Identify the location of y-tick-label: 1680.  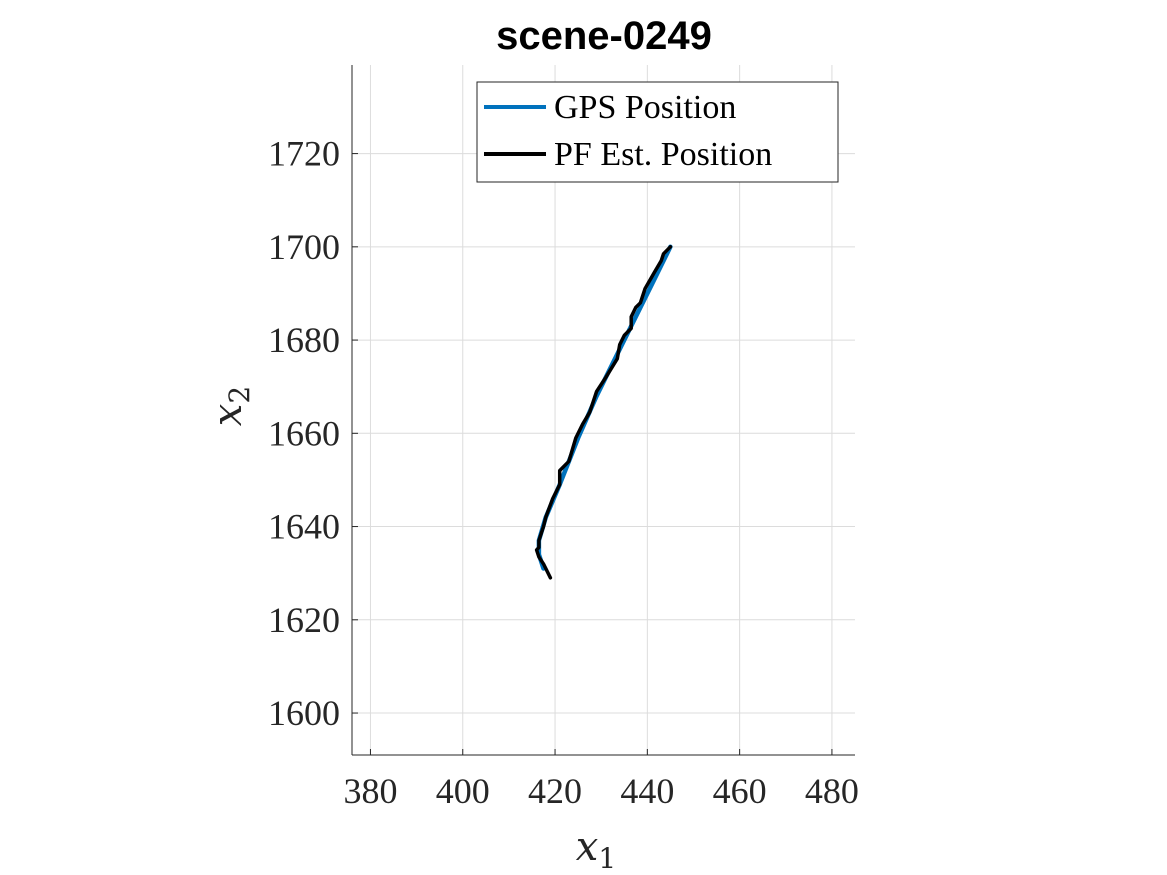
(304, 340).